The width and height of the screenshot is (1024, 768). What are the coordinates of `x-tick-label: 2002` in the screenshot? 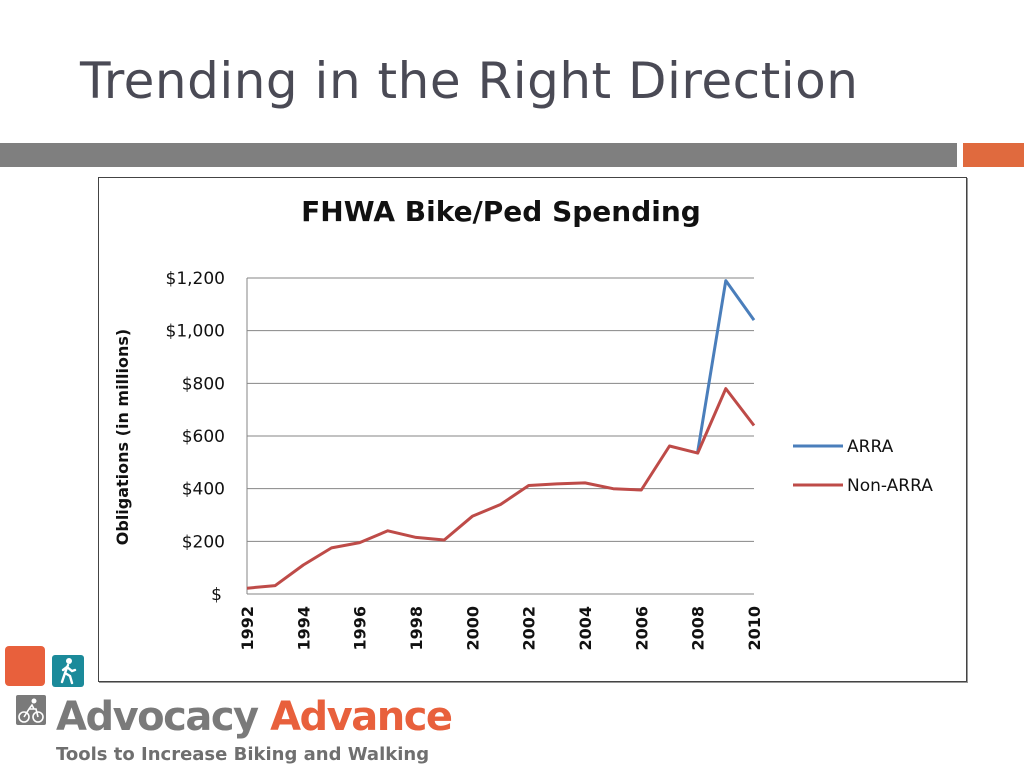 It's located at (529, 628).